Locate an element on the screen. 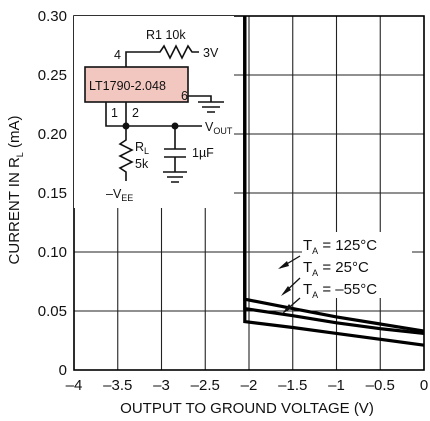  annotation-125c: TA = 125°C is located at coordinates (340, 246).